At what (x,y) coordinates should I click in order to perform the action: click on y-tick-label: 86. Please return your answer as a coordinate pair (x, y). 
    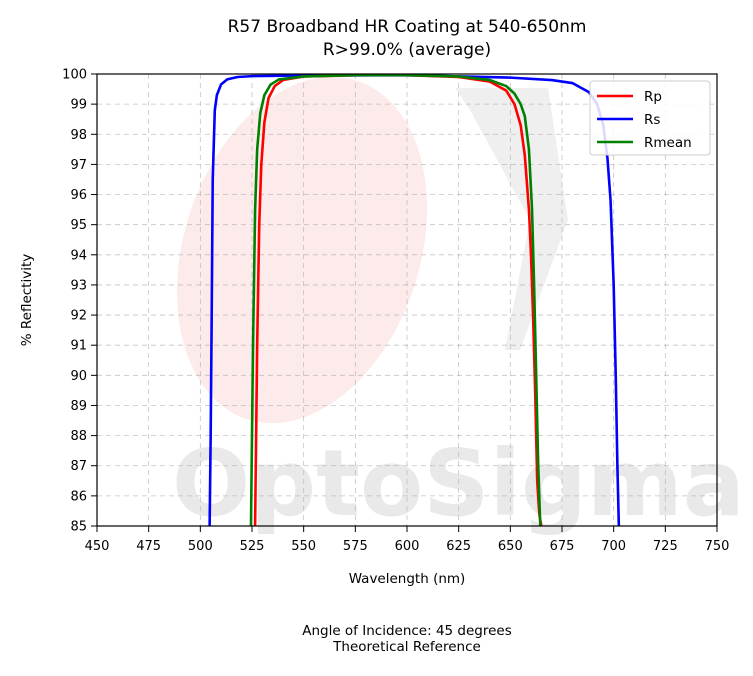
    Looking at the image, I should click on (78, 496).